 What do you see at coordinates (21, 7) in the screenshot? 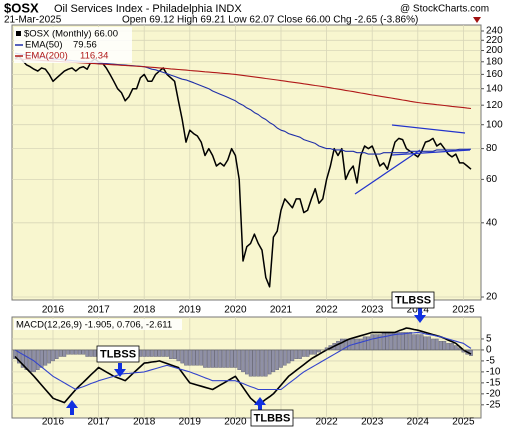
I see `symbol: $OSX` at bounding box center [21, 7].